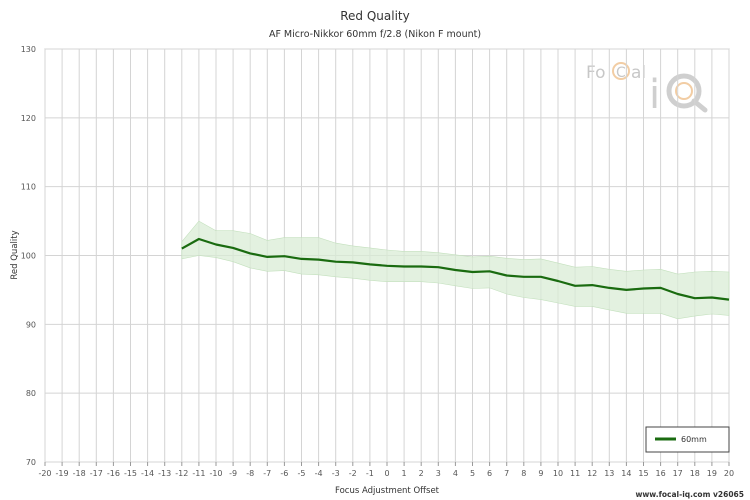 The image size is (750, 500). I want to click on x-tick-label: 18, so click(695, 473).